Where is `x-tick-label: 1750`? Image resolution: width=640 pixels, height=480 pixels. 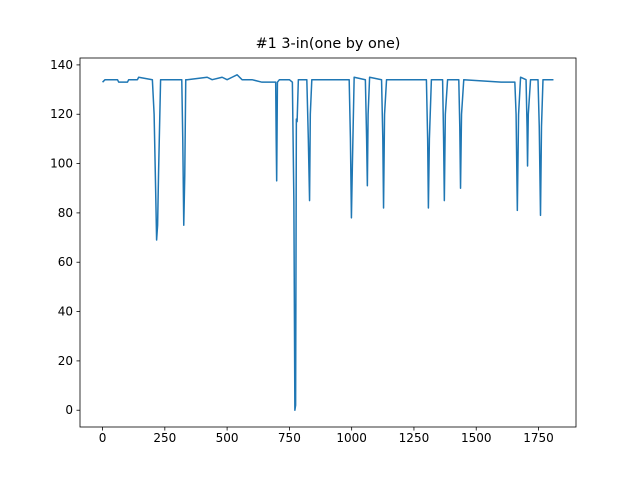
x-tick-label: 1750 is located at coordinates (538, 438).